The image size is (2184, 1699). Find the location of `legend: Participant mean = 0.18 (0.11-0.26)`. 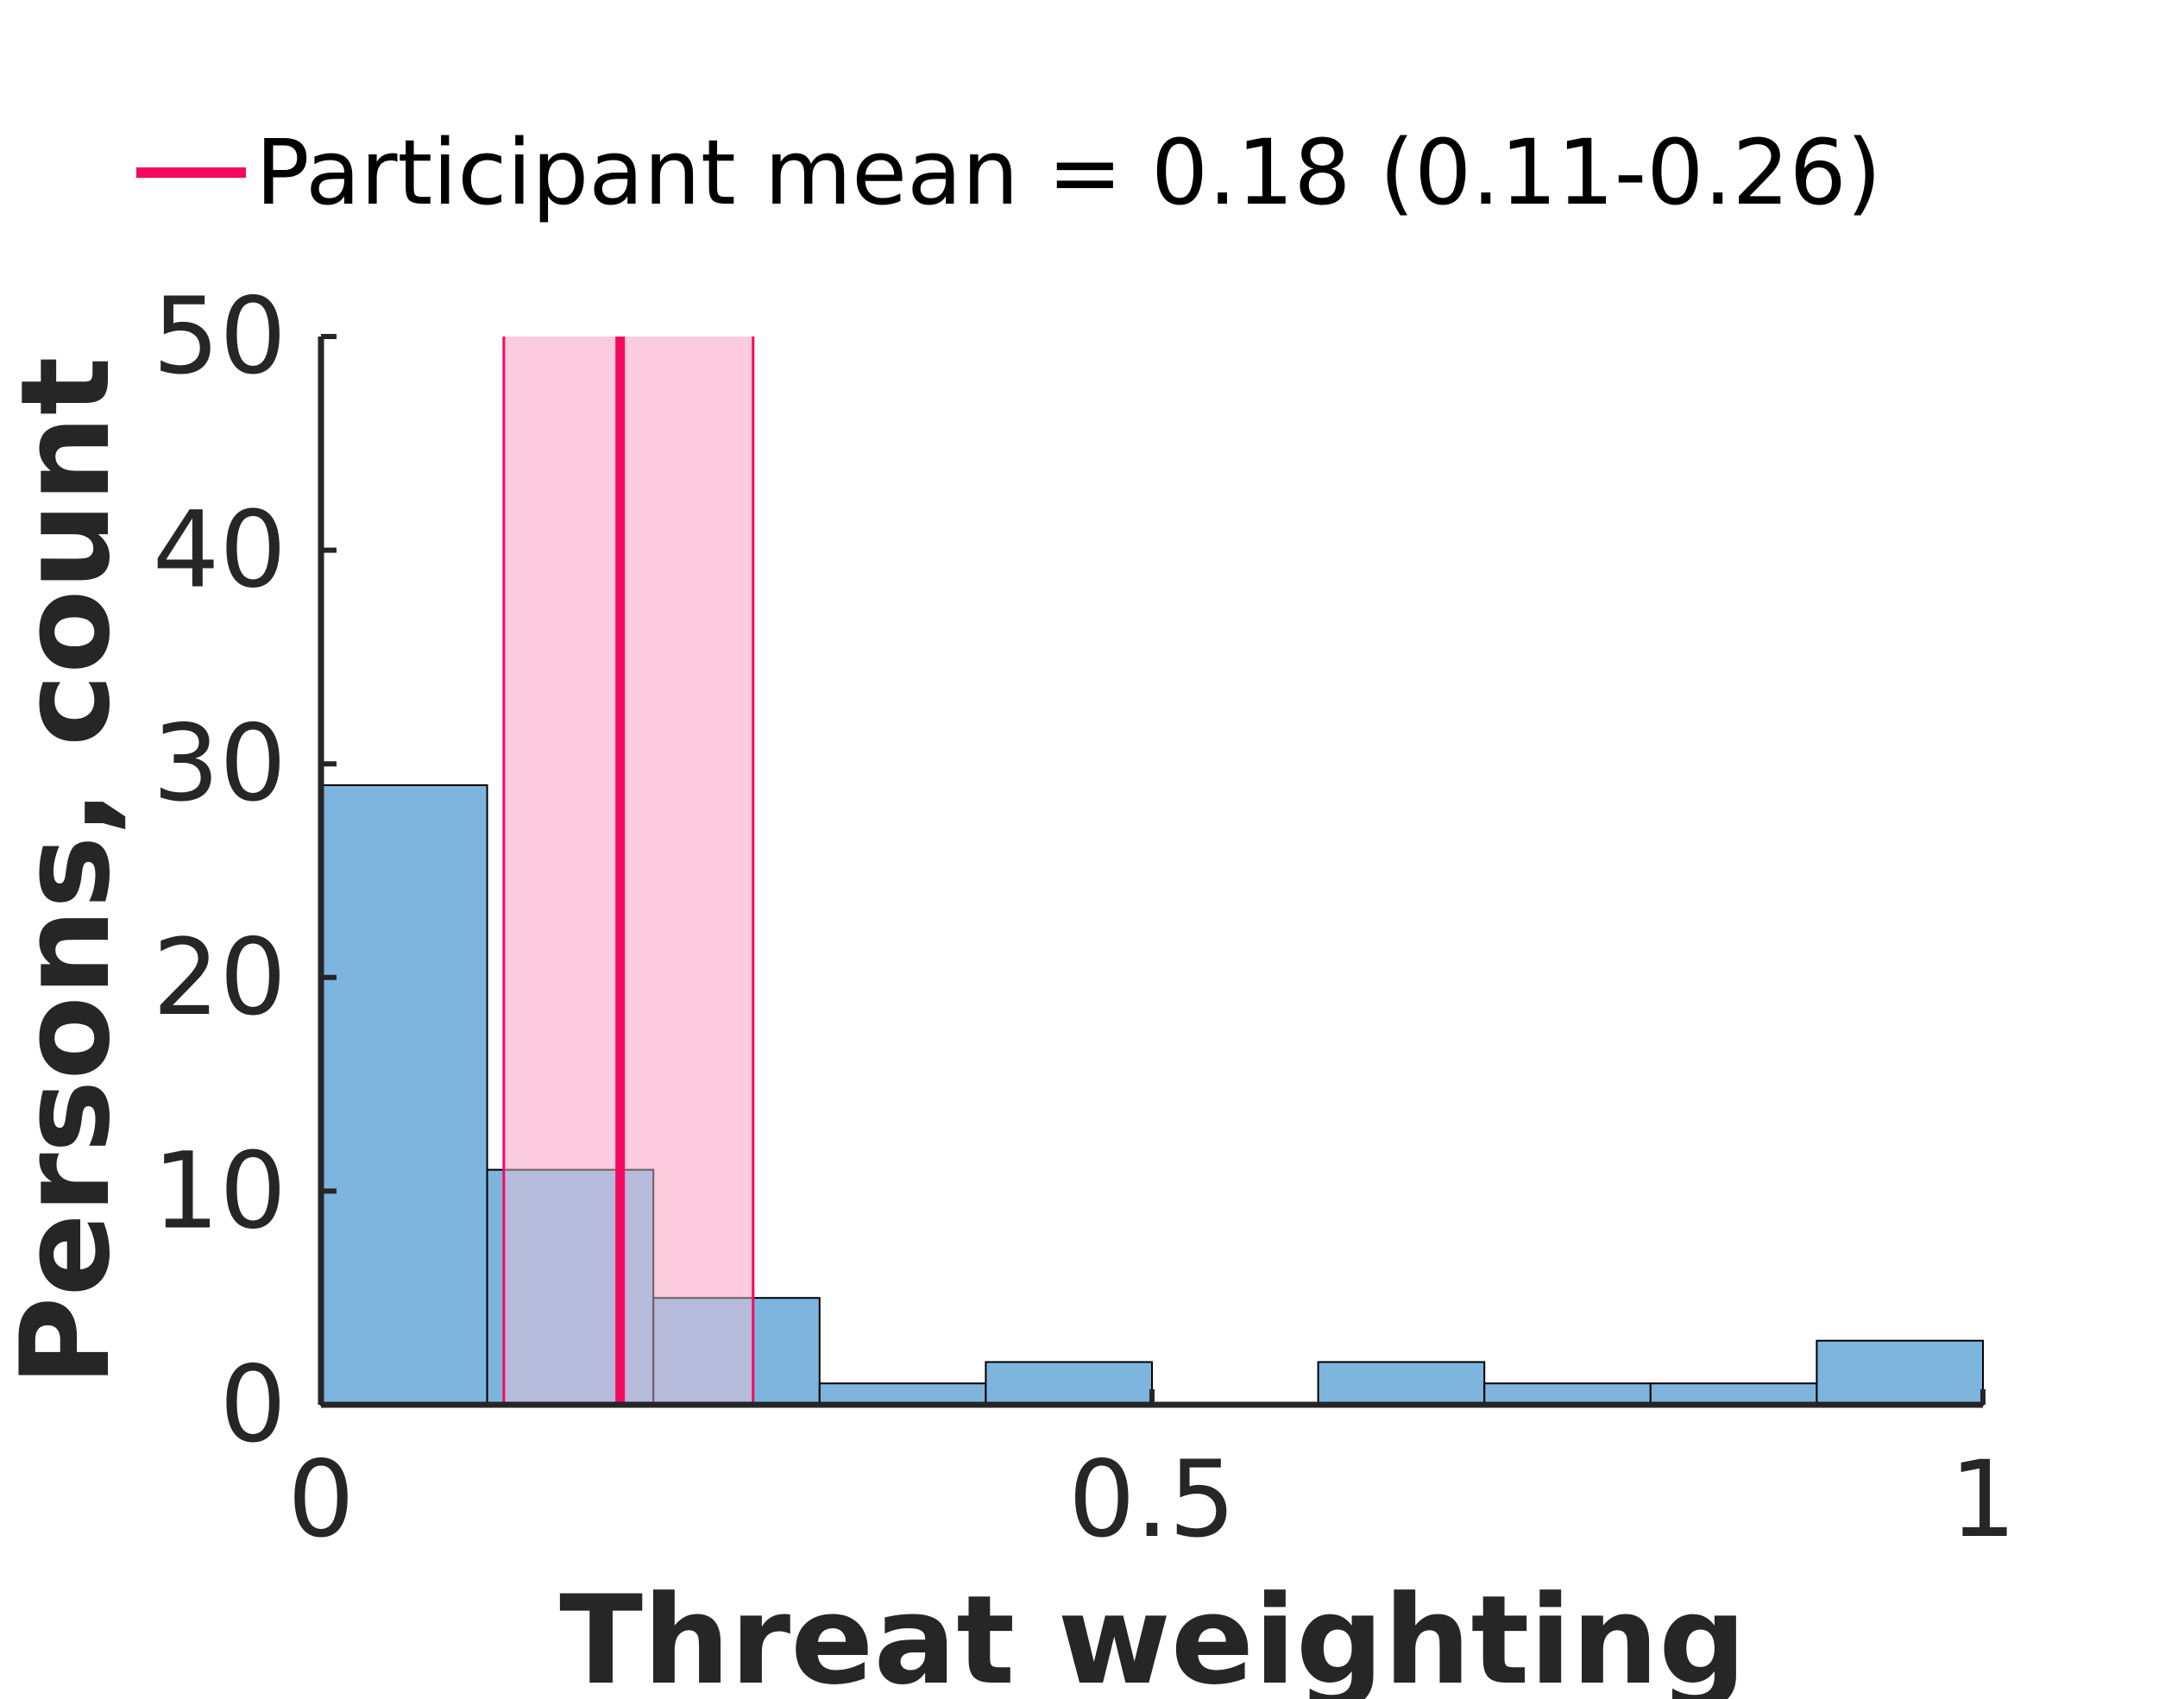

legend: Participant mean = 0.18 (0.11-0.26) is located at coordinates (1008, 172).